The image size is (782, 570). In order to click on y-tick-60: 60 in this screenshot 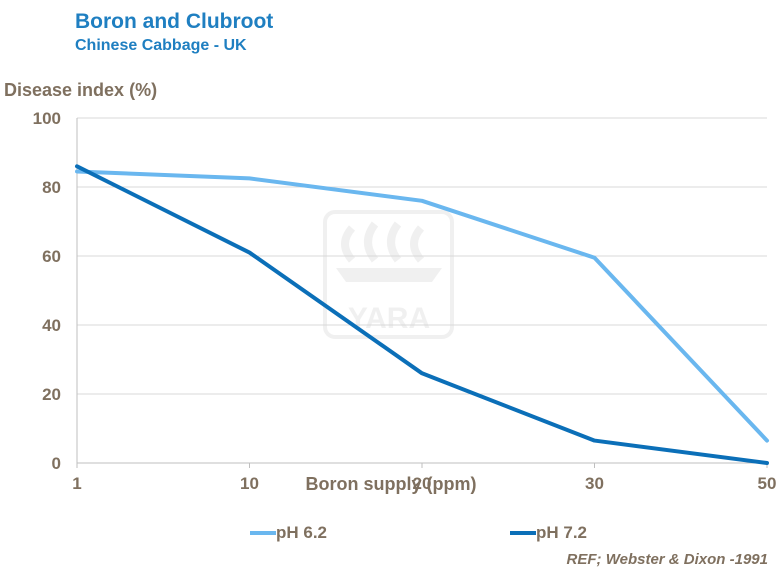, I will do `click(51, 256)`.